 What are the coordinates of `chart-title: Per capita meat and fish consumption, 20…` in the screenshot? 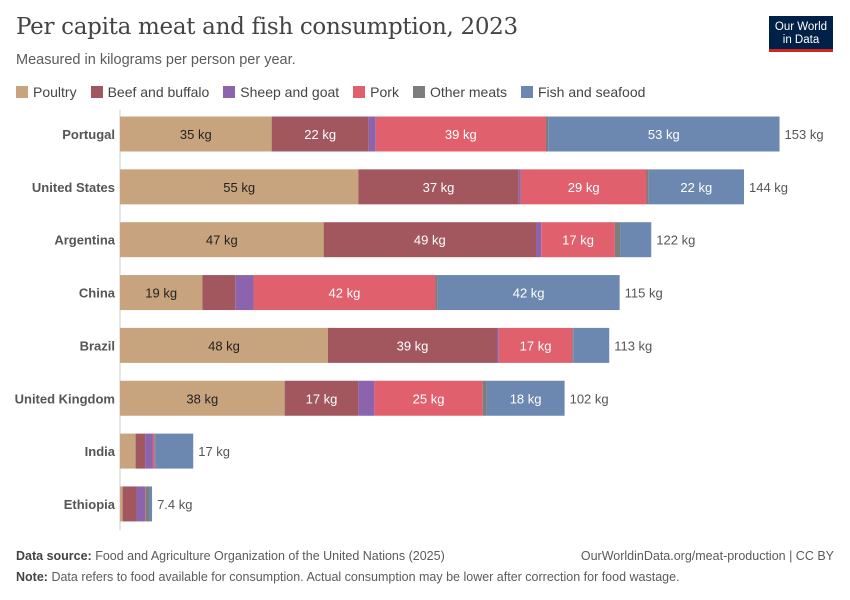 It's located at (267, 27).